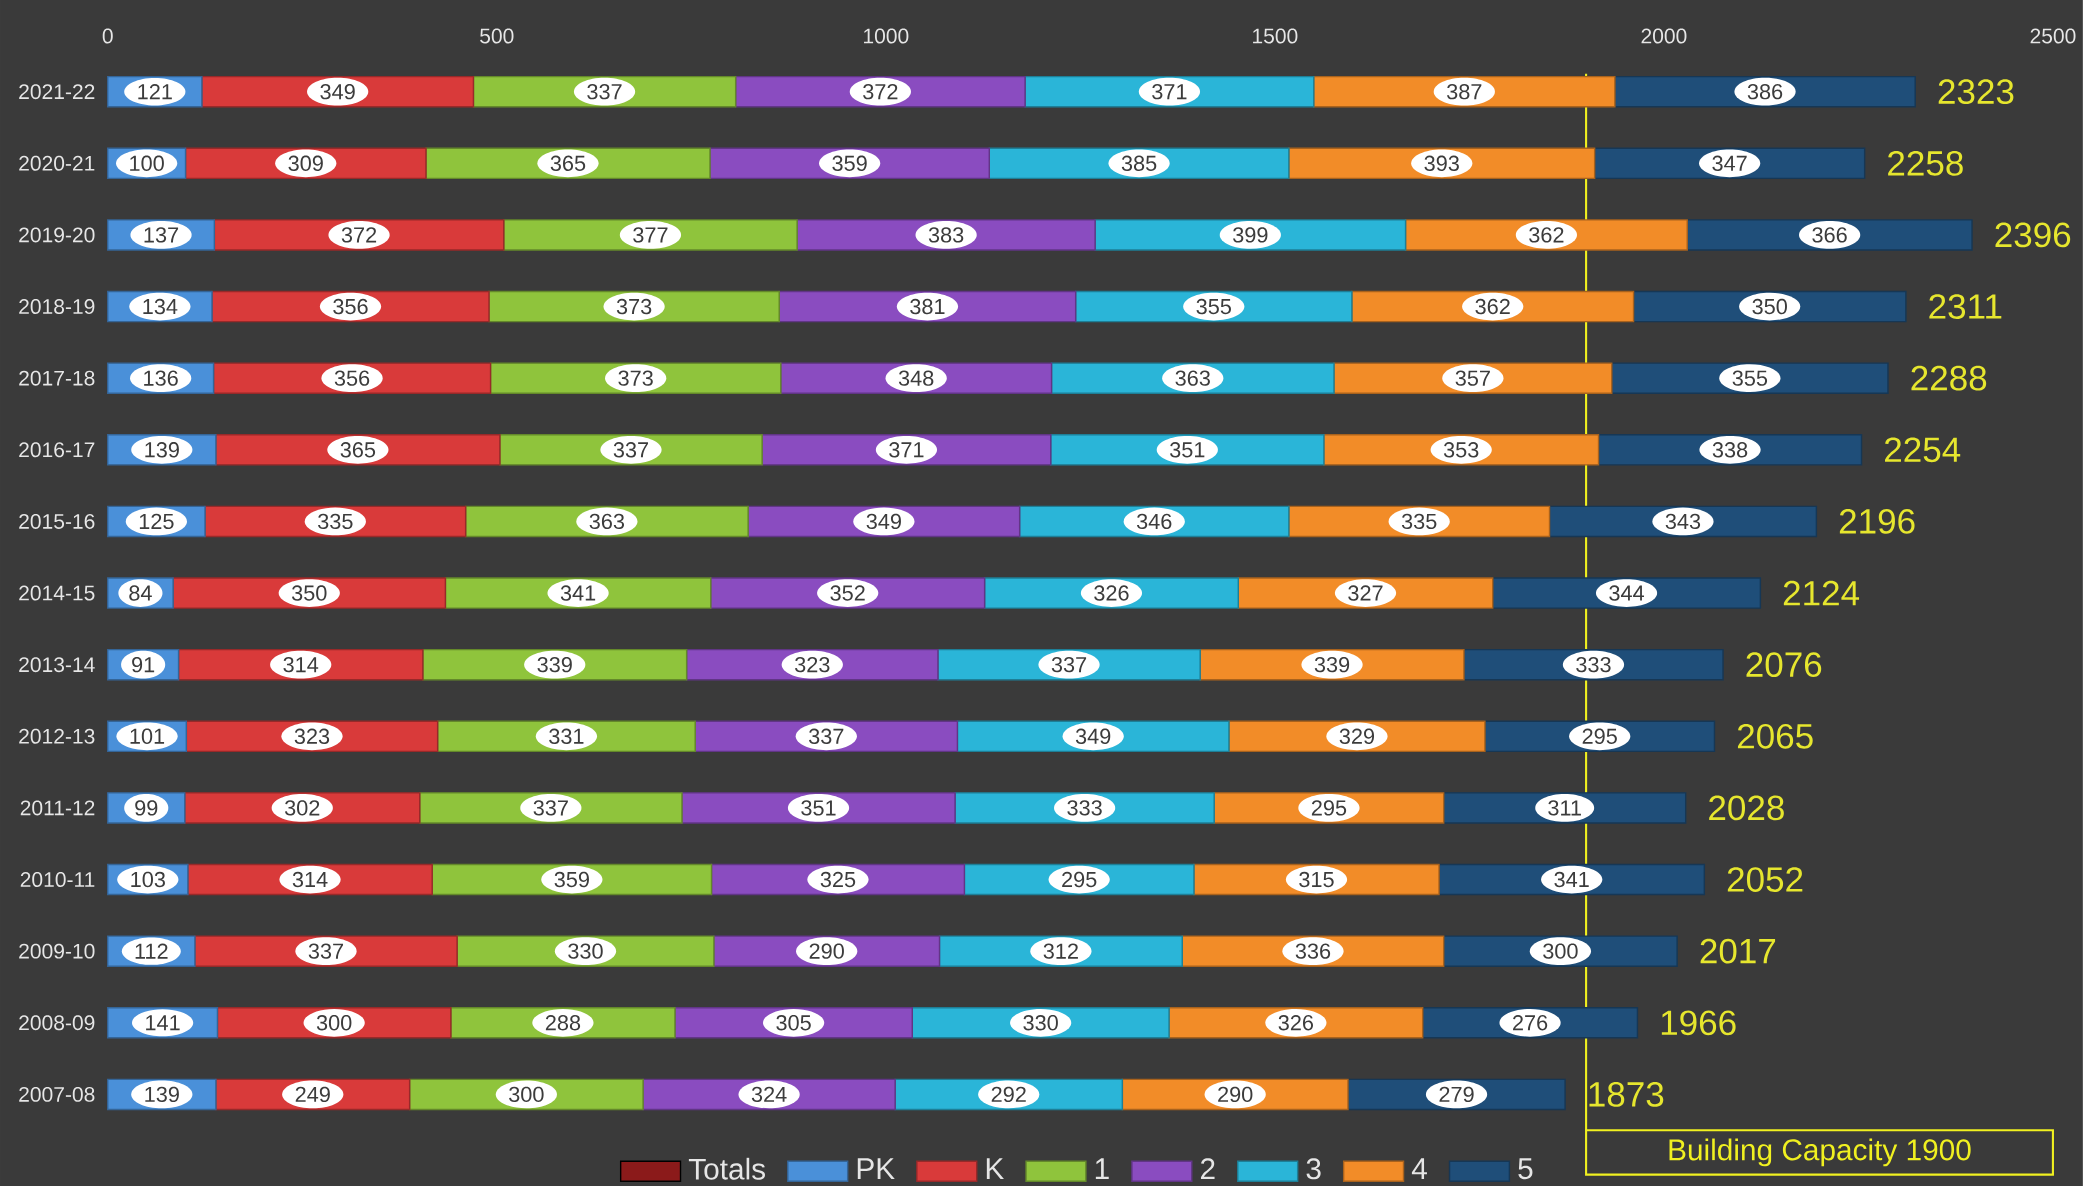  I want to click on total-label: 2028, so click(1746, 808).